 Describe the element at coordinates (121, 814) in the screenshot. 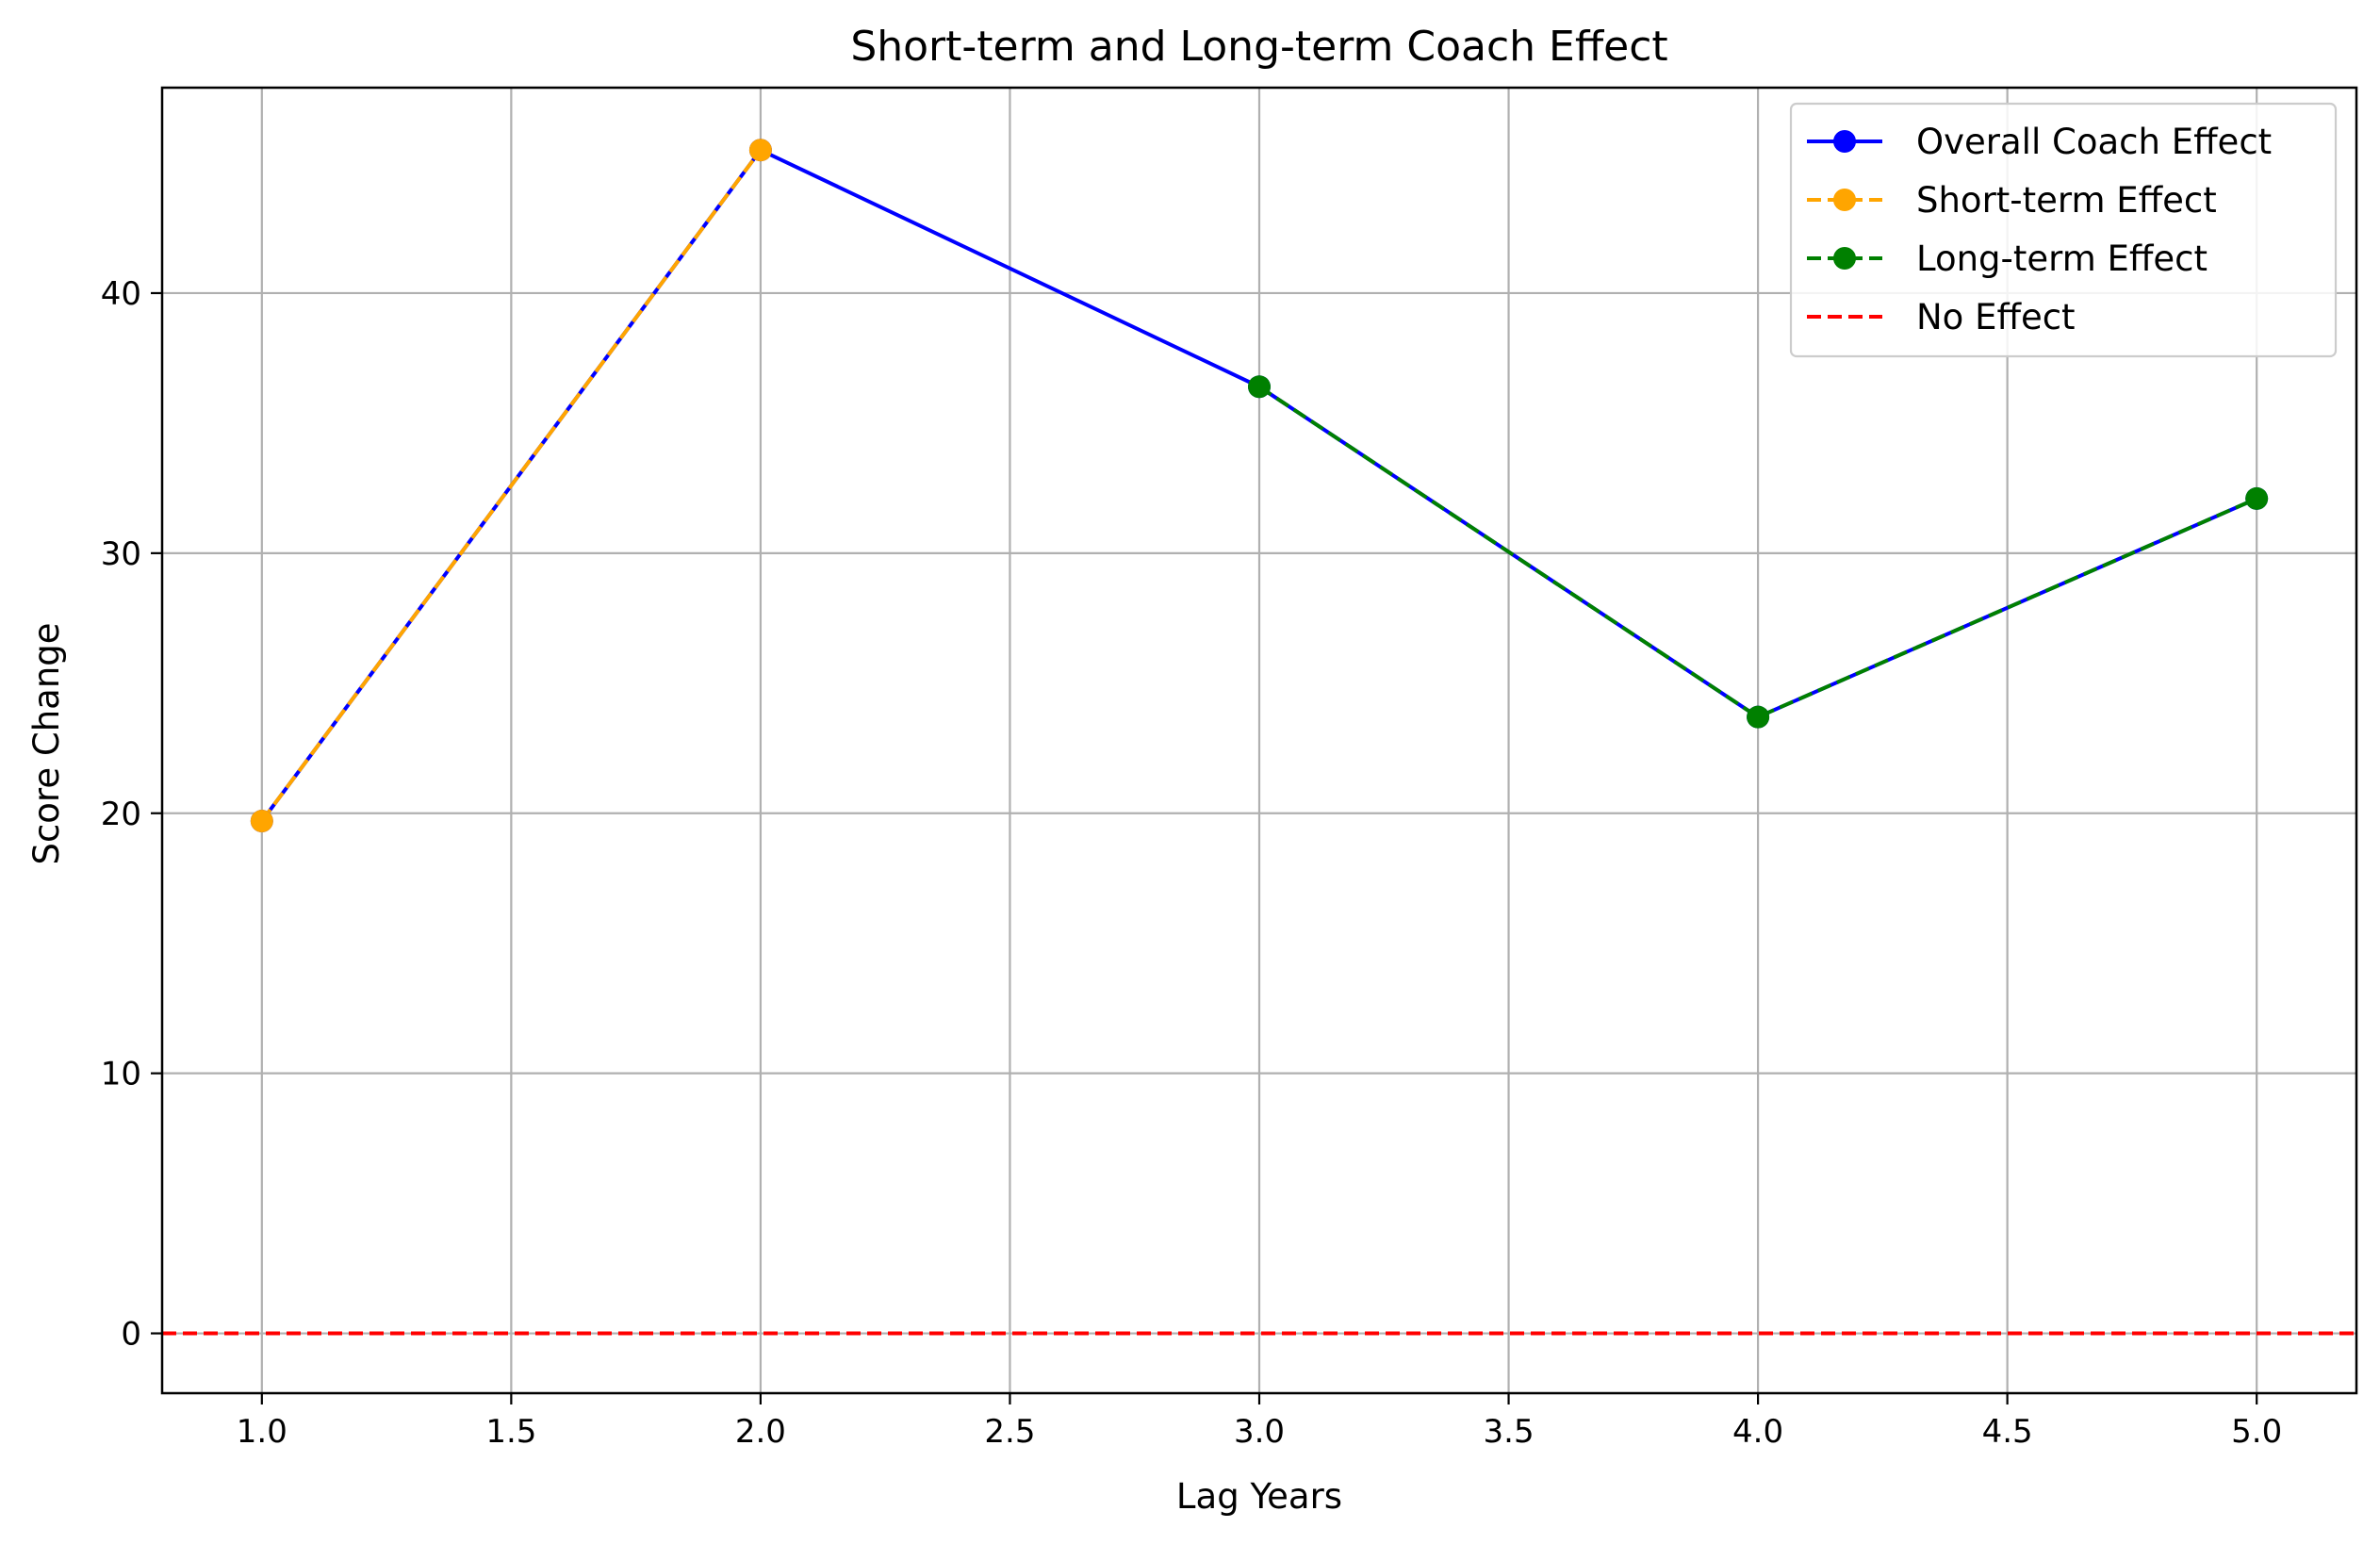

I see `y-tick-label: 20` at that location.